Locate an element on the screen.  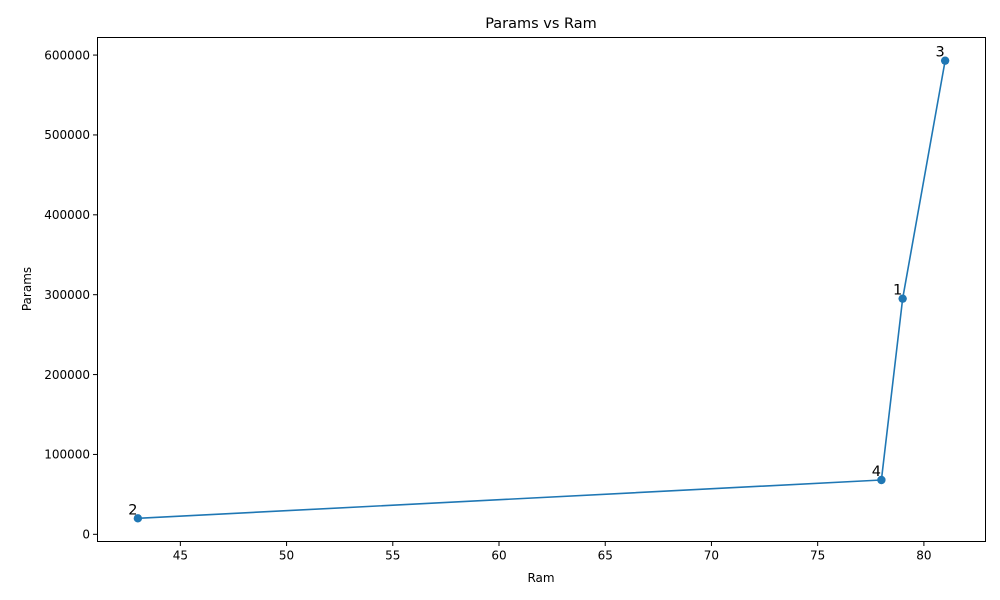
x-tick-label: 55 is located at coordinates (392, 556).